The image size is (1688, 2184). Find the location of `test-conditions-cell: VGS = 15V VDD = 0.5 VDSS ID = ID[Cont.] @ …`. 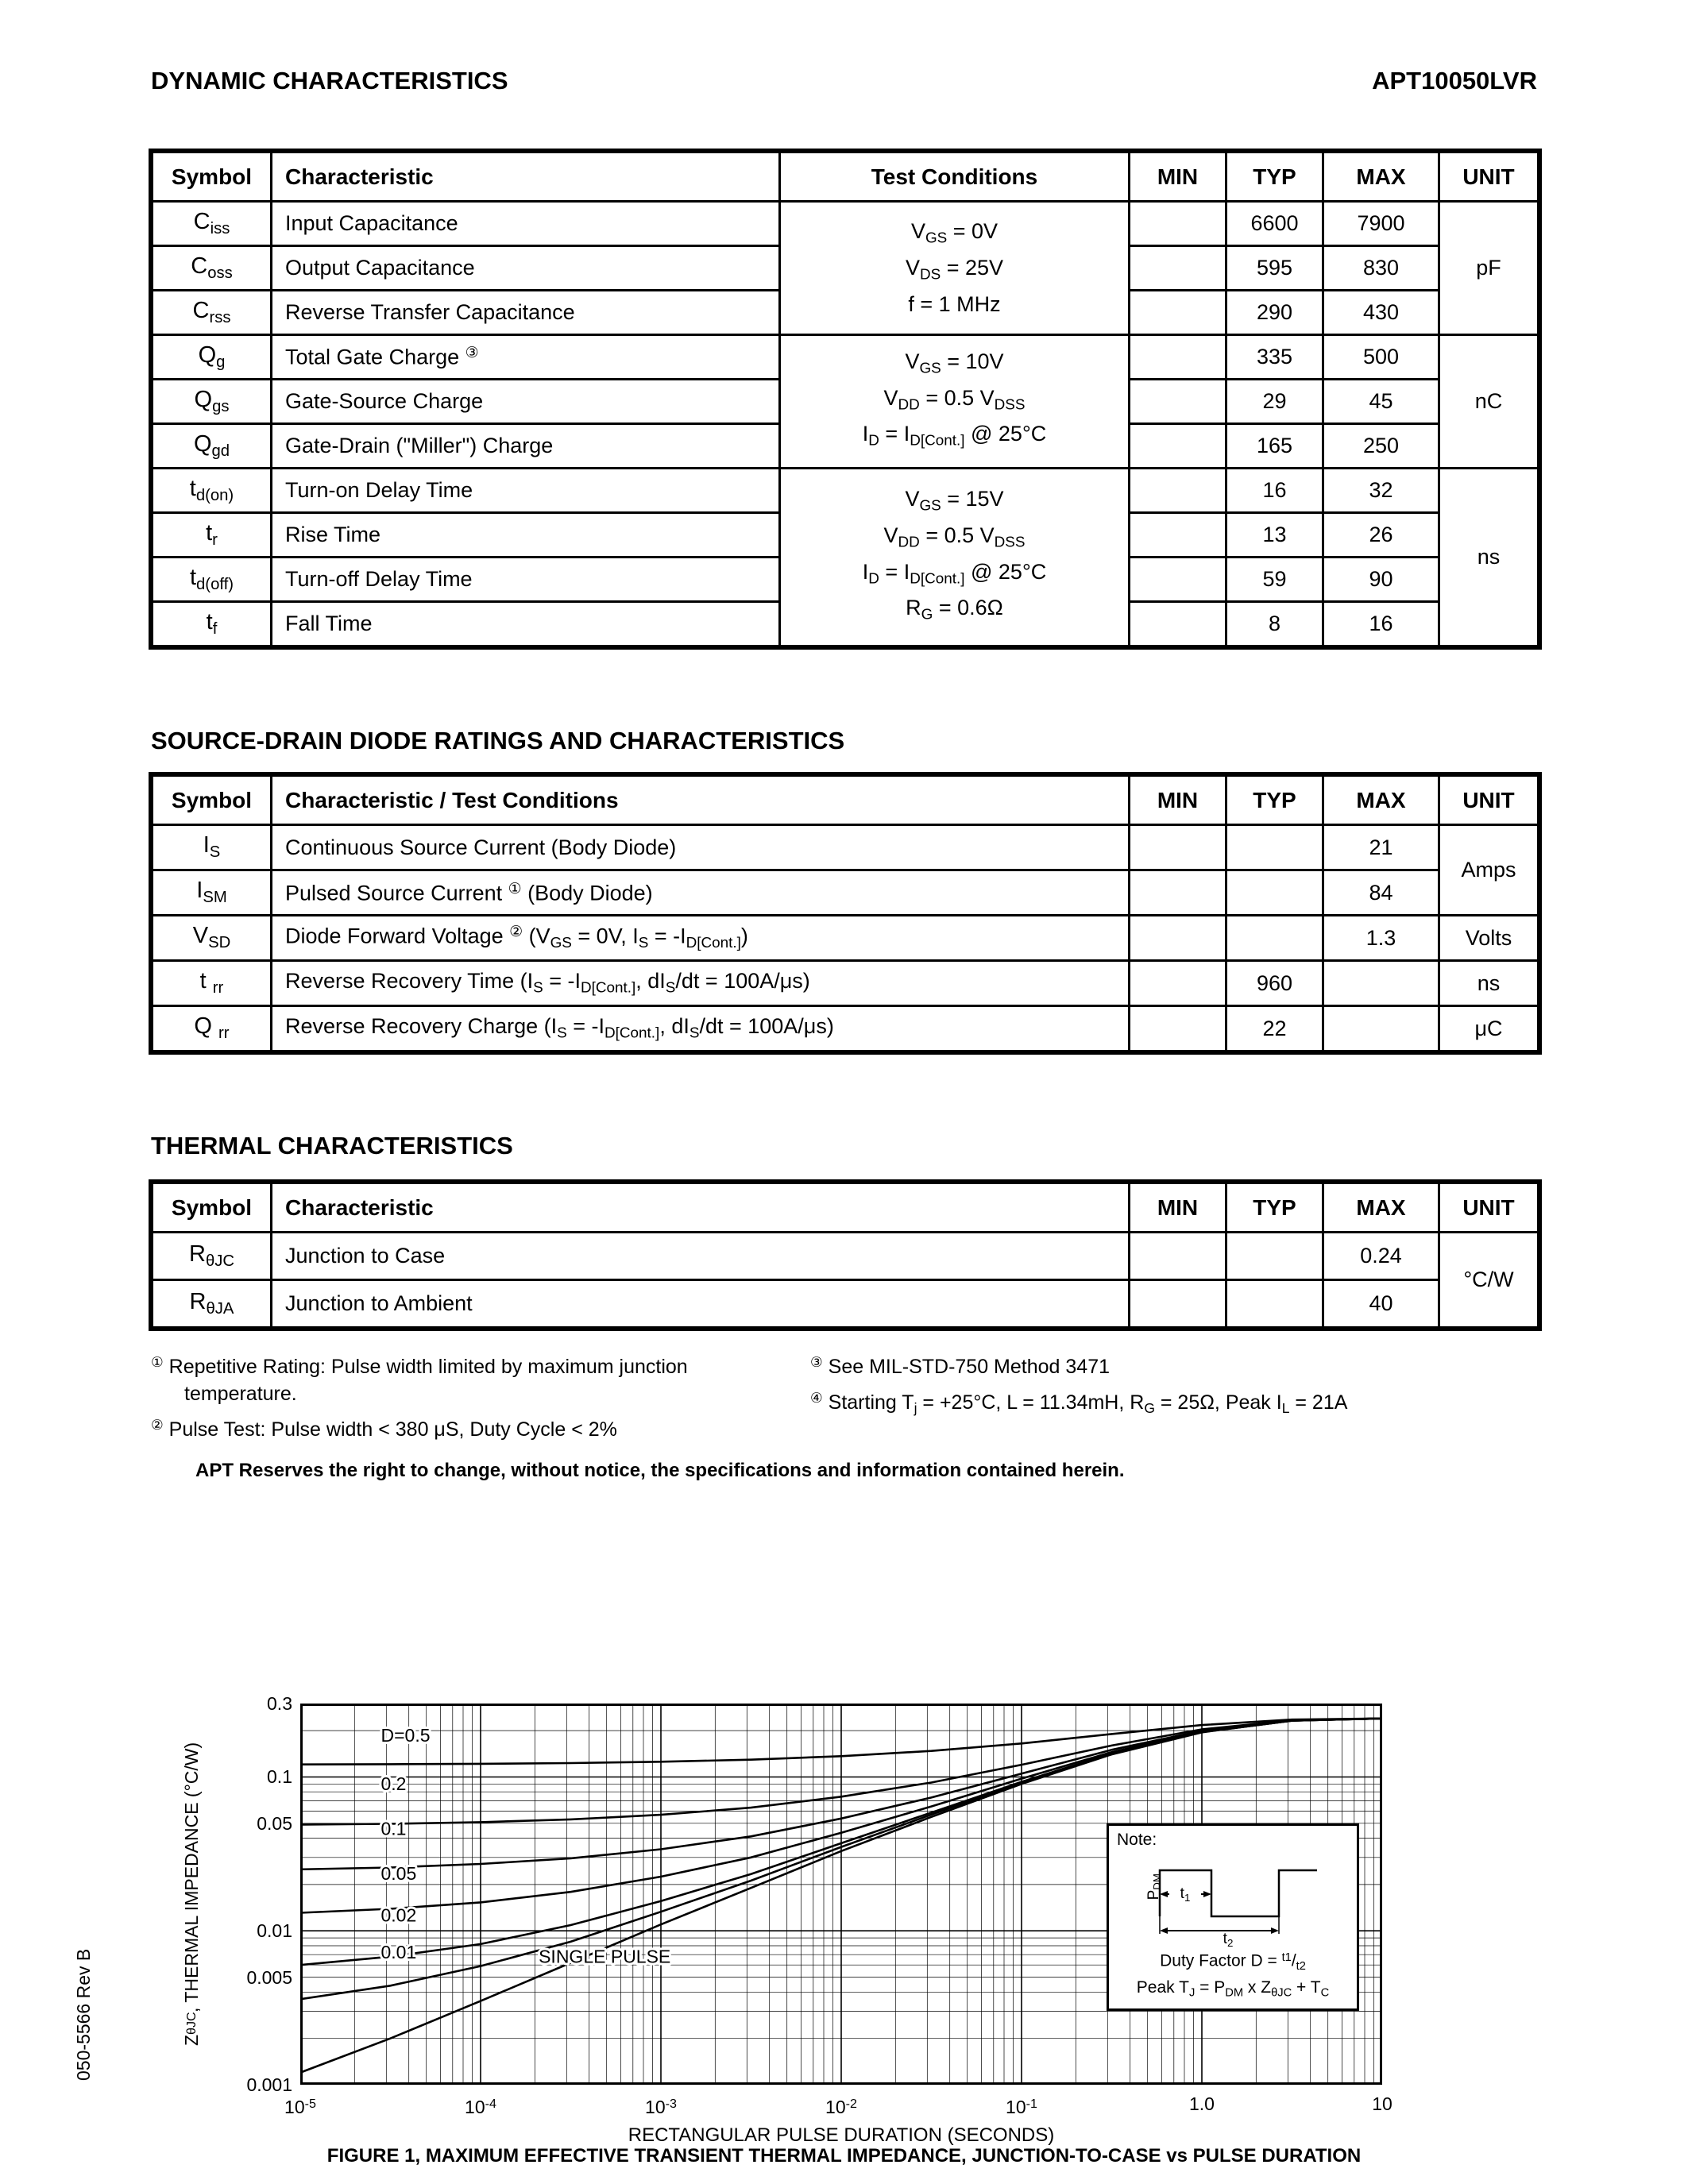

test-conditions-cell: VGS = 15V VDD = 0.5 VDSS ID = ID[Cont.] @ … is located at coordinates (954, 557).